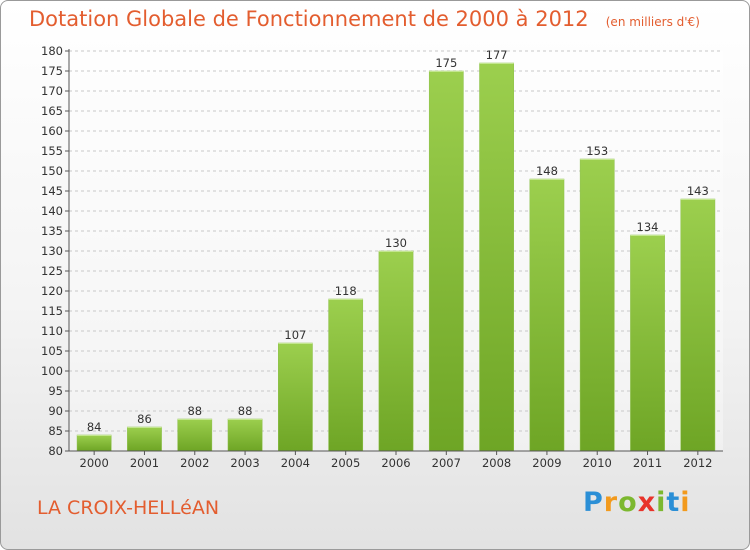 The height and width of the screenshot is (550, 750). What do you see at coordinates (346, 291) in the screenshot?
I see `value-label-2005: 118` at bounding box center [346, 291].